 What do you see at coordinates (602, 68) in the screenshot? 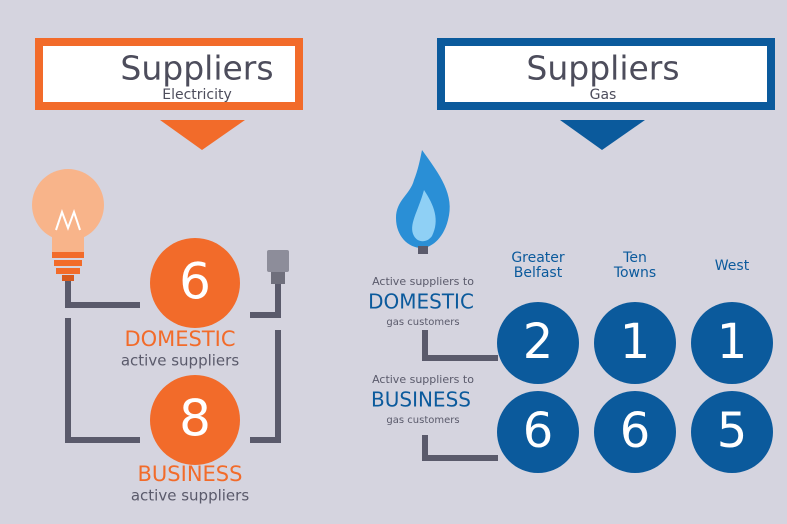
I see `gas-title: Suppliers` at bounding box center [602, 68].